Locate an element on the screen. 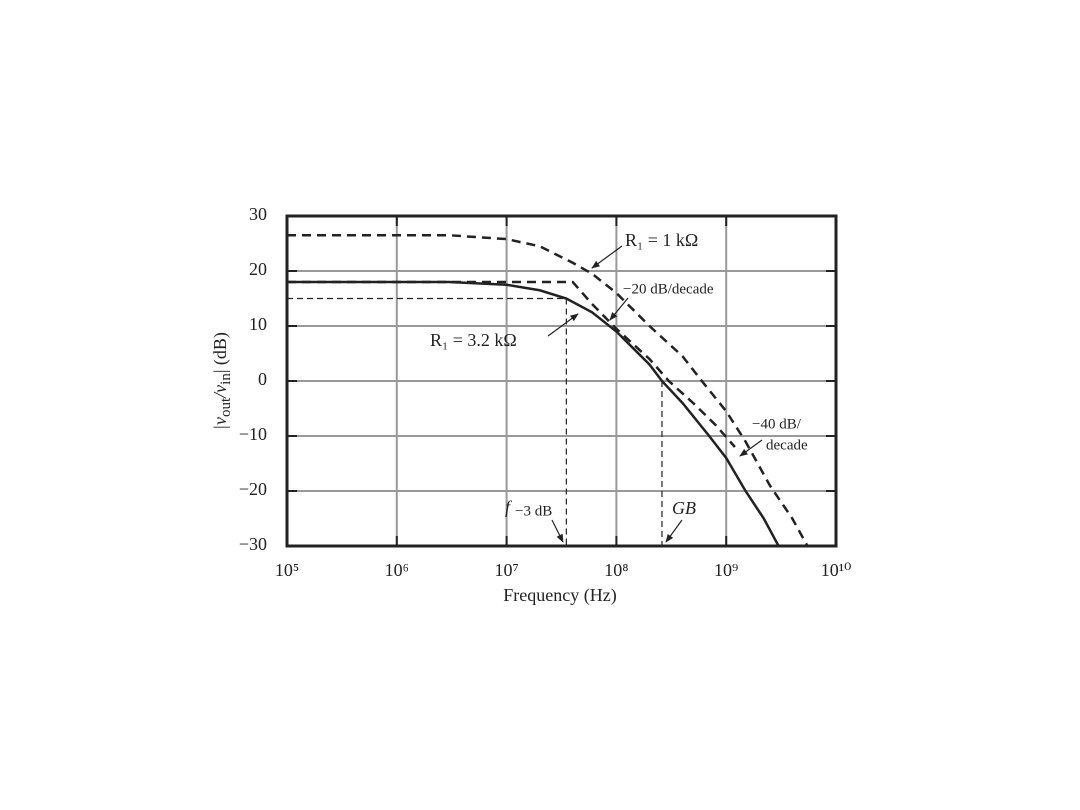 The height and width of the screenshot is (810, 1080). annotation: decade is located at coordinates (787, 445).